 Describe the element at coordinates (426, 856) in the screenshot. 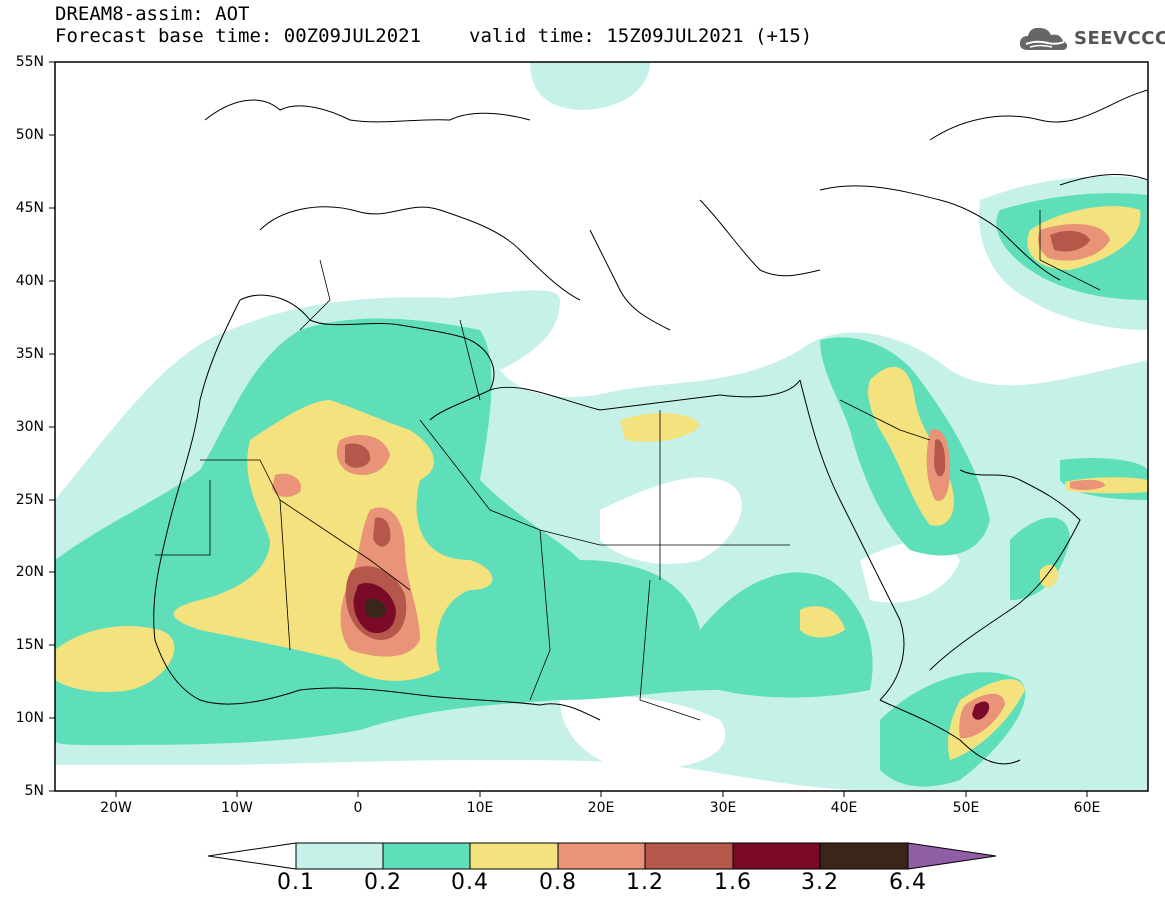

I see `colorbar-bin-0.2` at that location.